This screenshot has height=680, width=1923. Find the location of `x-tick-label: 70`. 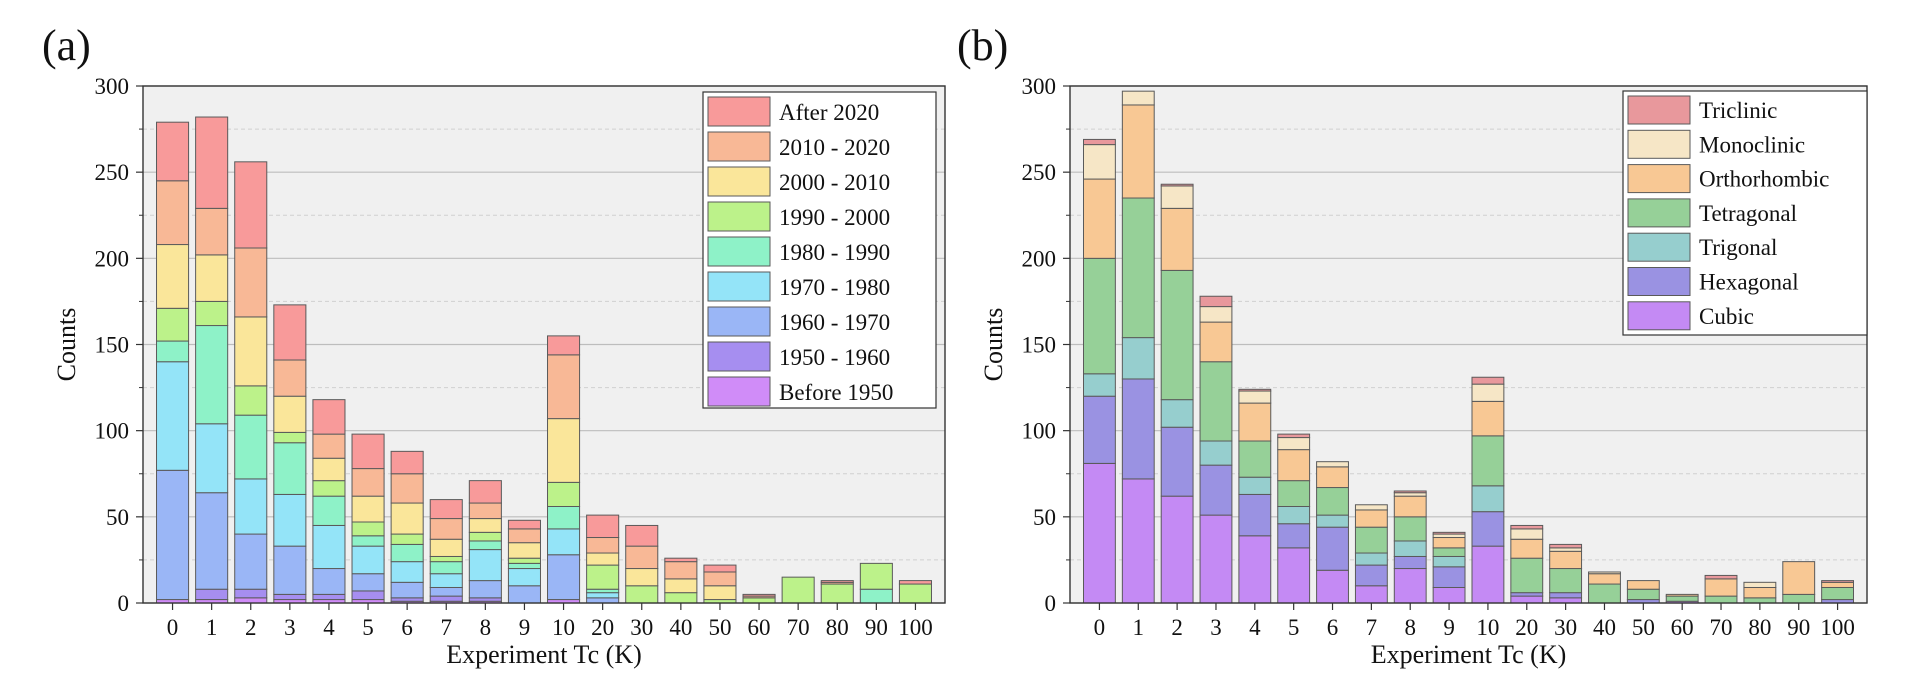

x-tick-label: 70 is located at coordinates (1721, 627).